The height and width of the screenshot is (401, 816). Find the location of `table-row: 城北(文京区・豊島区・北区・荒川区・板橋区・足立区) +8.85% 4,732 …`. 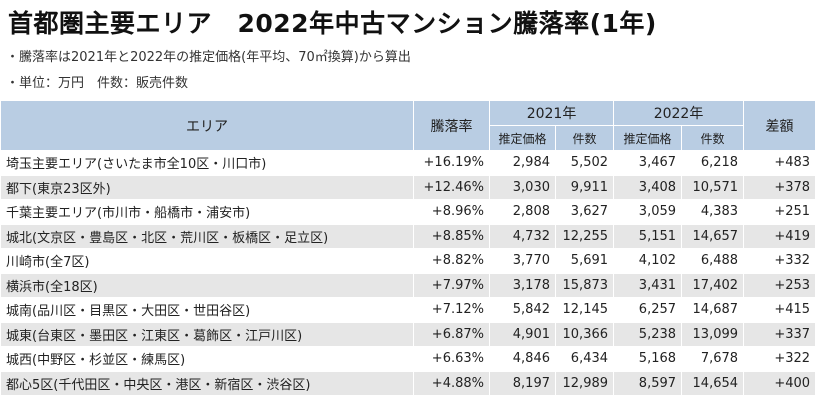

table-row: 城北(文京区・豊島区・北区・荒川区・板橋区・足立区) +8.85% 4,732 … is located at coordinates (408, 236).